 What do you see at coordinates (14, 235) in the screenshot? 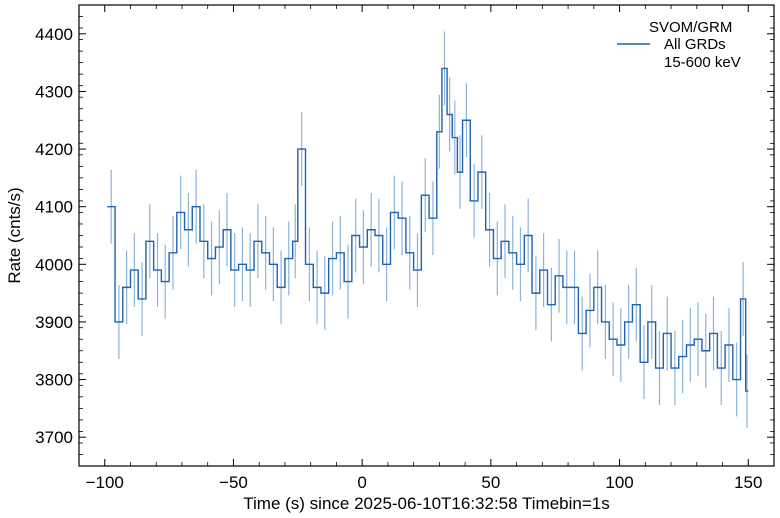
I see `y-axis-label: Rate (cnts/s)` at bounding box center [14, 235].